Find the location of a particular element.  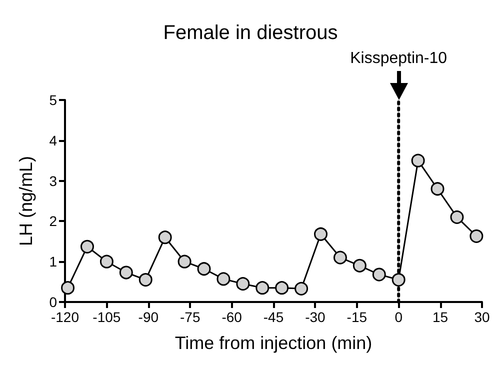

x-tick-label: -90 is located at coordinates (148, 317).